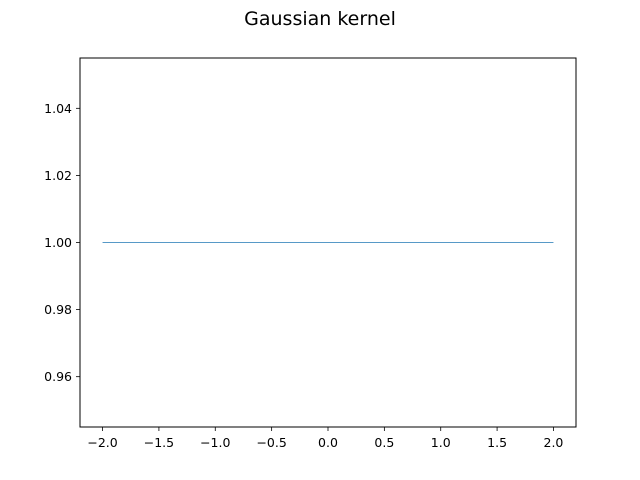  What do you see at coordinates (497, 442) in the screenshot?
I see `x-tick-label: 1.5` at bounding box center [497, 442].